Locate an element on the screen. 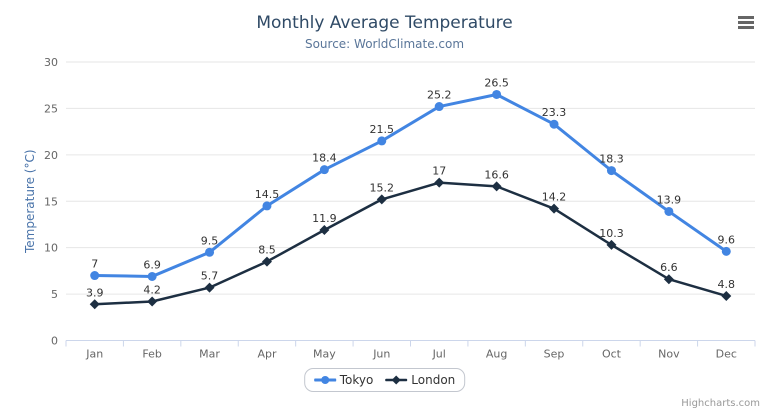 This screenshot has width=769, height=416. y-axis-tick-label: 30 is located at coordinates (51, 62).